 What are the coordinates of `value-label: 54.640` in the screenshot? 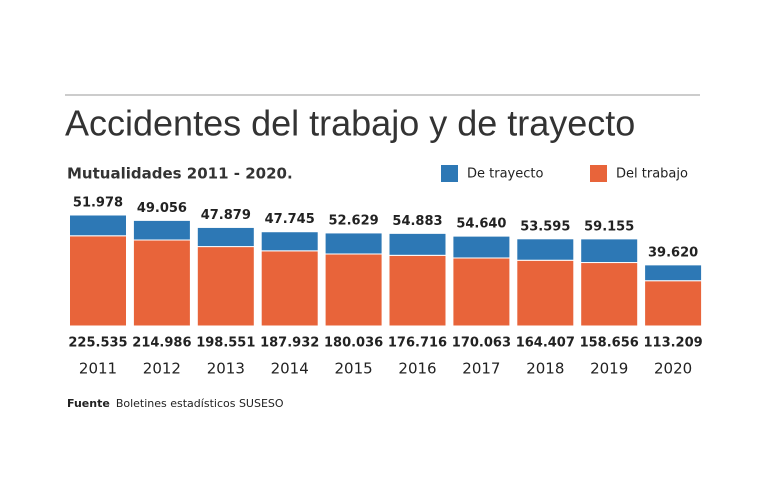 It's located at (481, 224).